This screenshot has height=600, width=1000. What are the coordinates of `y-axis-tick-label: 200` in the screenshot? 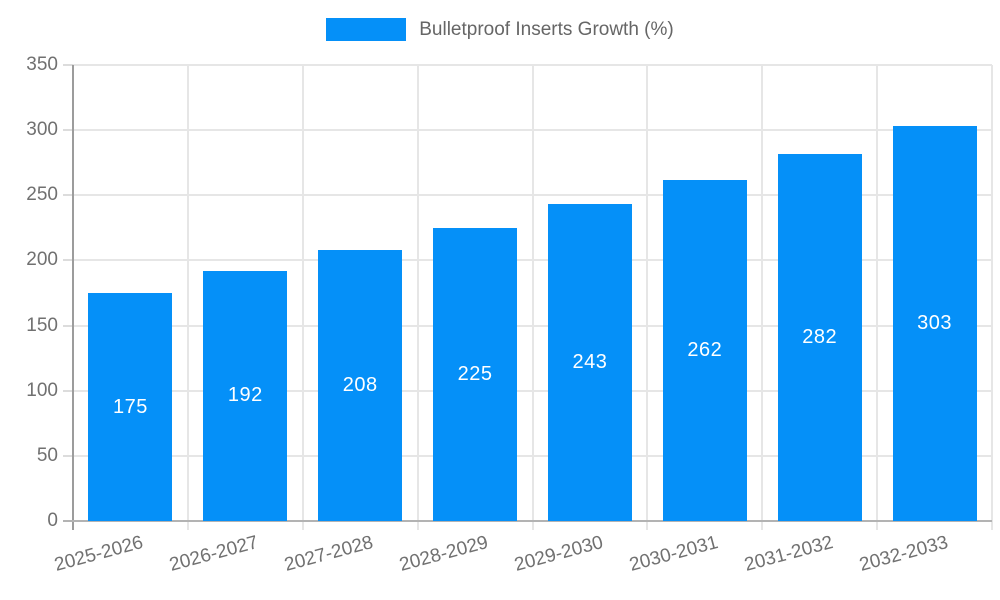 It's located at (42, 260).